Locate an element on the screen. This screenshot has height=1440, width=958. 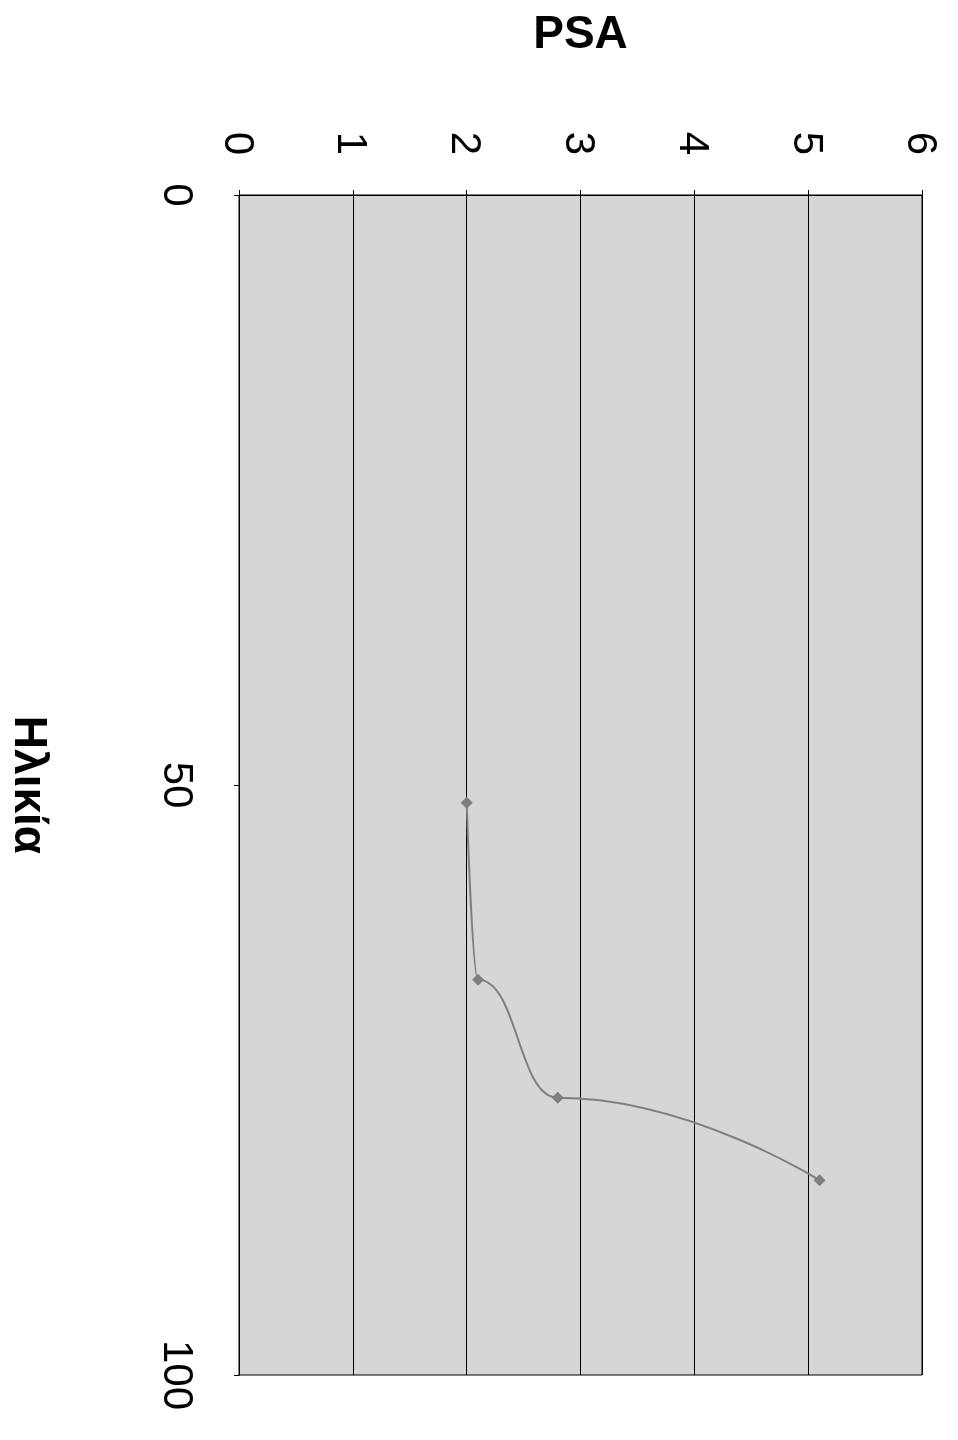
x-tick-label: 2 is located at coordinates (467, 143).